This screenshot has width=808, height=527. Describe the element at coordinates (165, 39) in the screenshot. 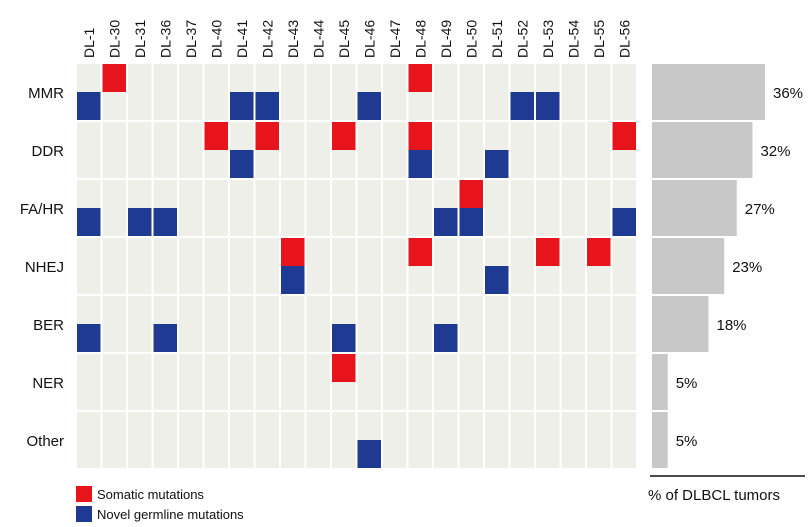

I see `sample-label-dl-36: DL-36` at that location.